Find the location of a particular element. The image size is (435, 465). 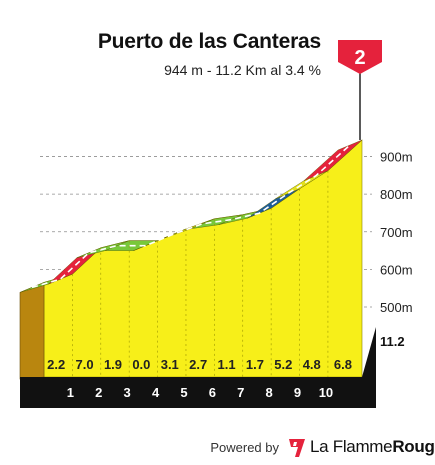

gradient-label: 1.1 is located at coordinates (227, 364).